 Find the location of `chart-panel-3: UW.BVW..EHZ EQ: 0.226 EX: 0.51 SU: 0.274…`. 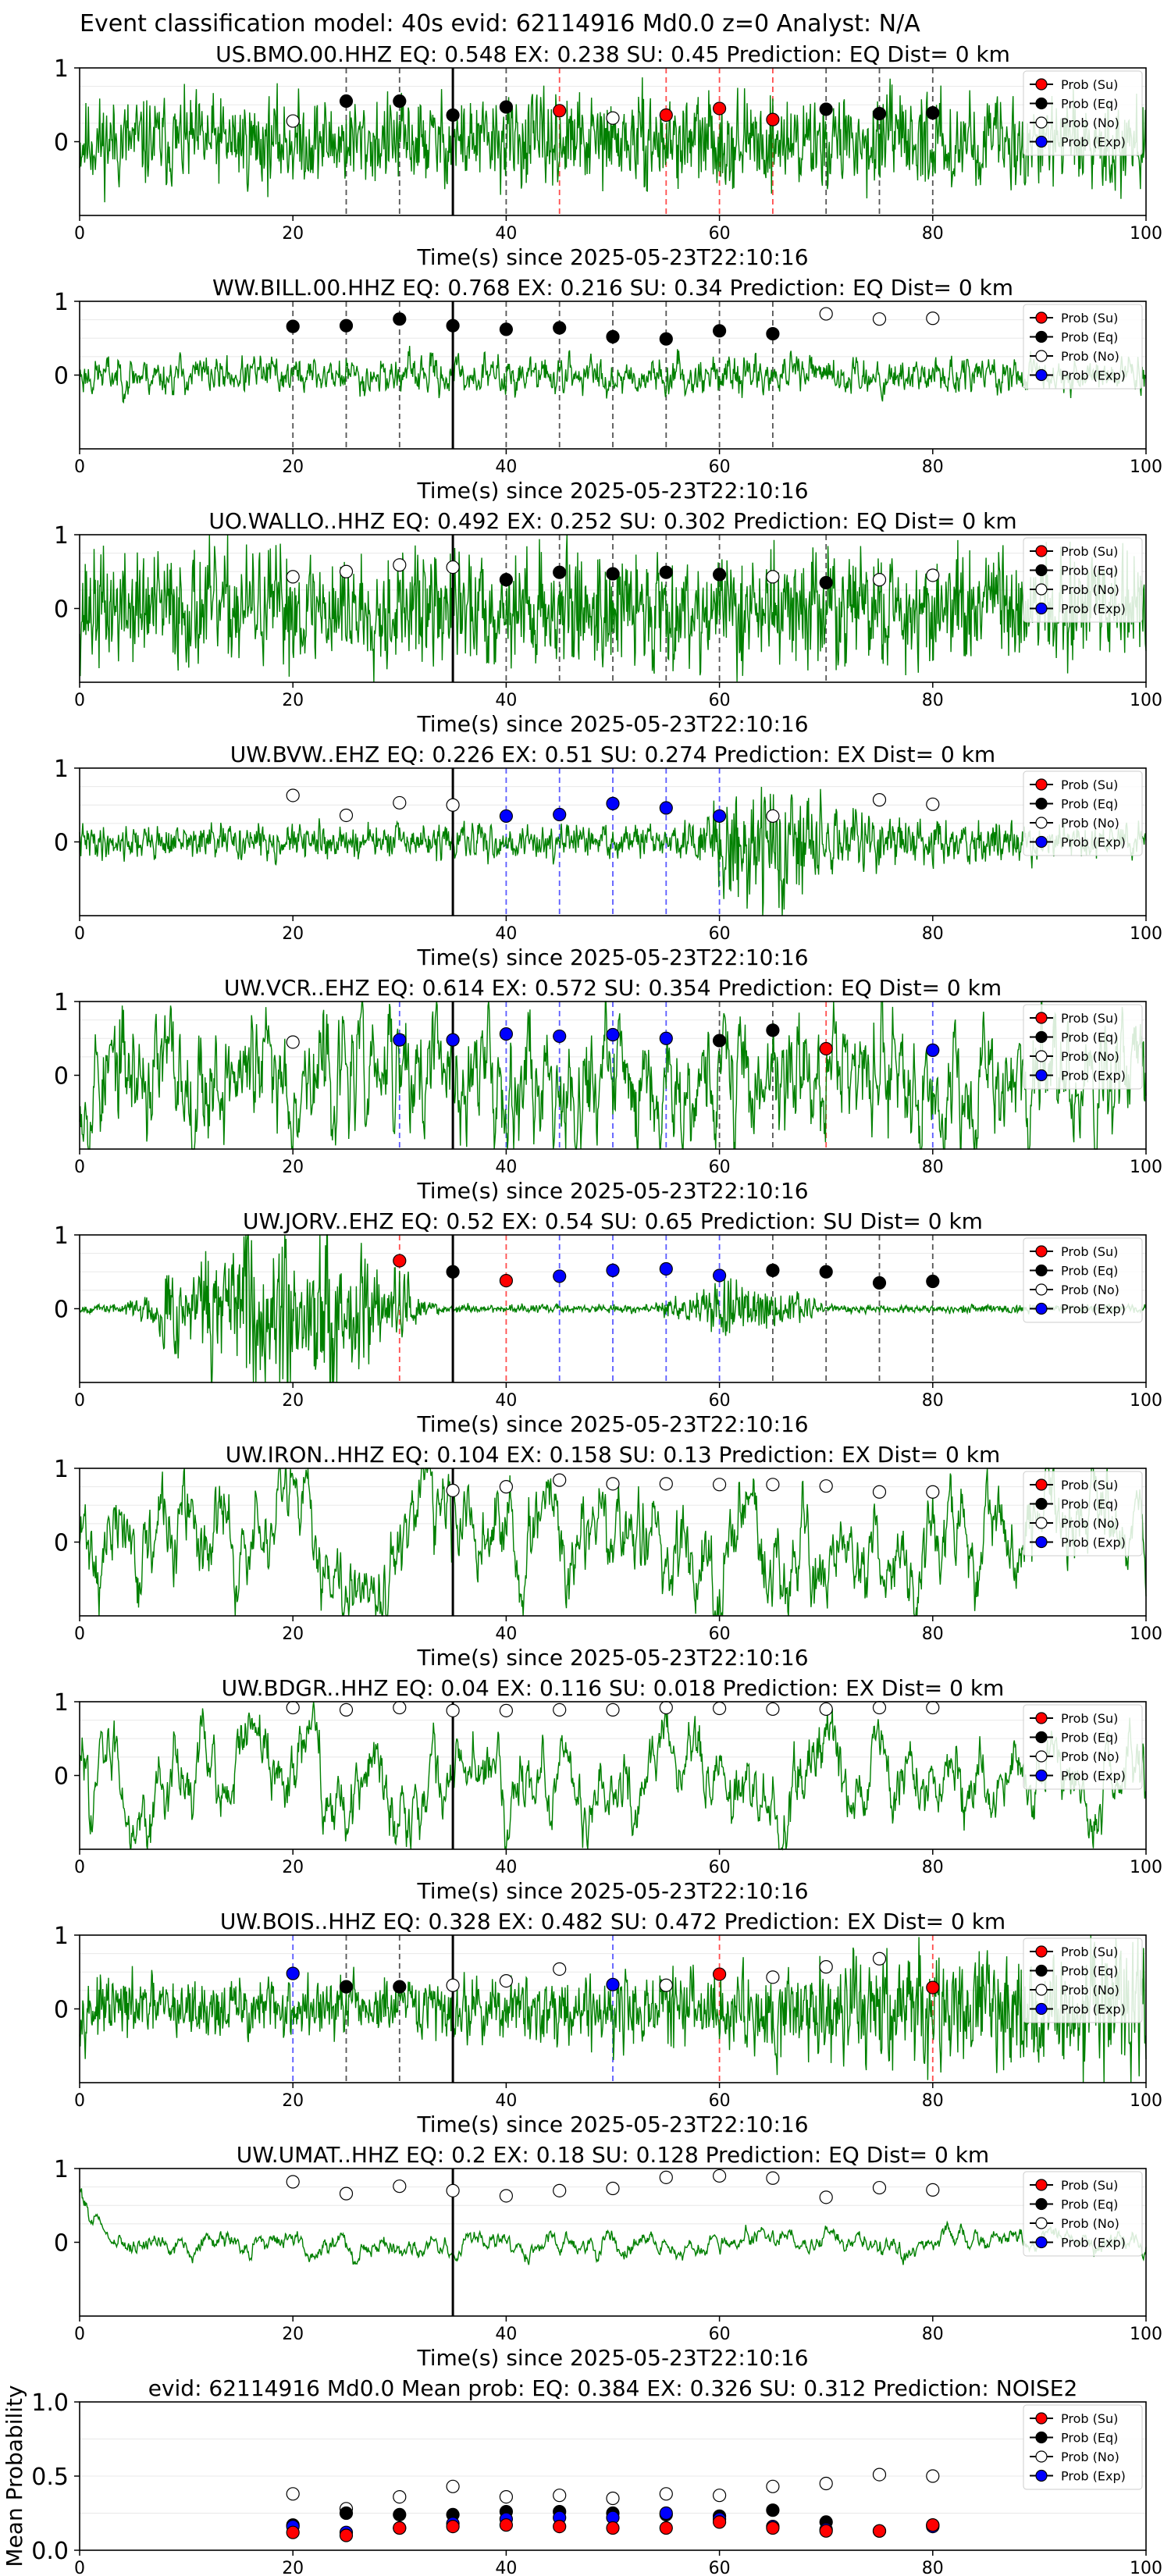

chart-panel-3: UW.BVW..EHZ EQ: 0.226 EX: 0.51 SU: 0.274… is located at coordinates (608, 856).